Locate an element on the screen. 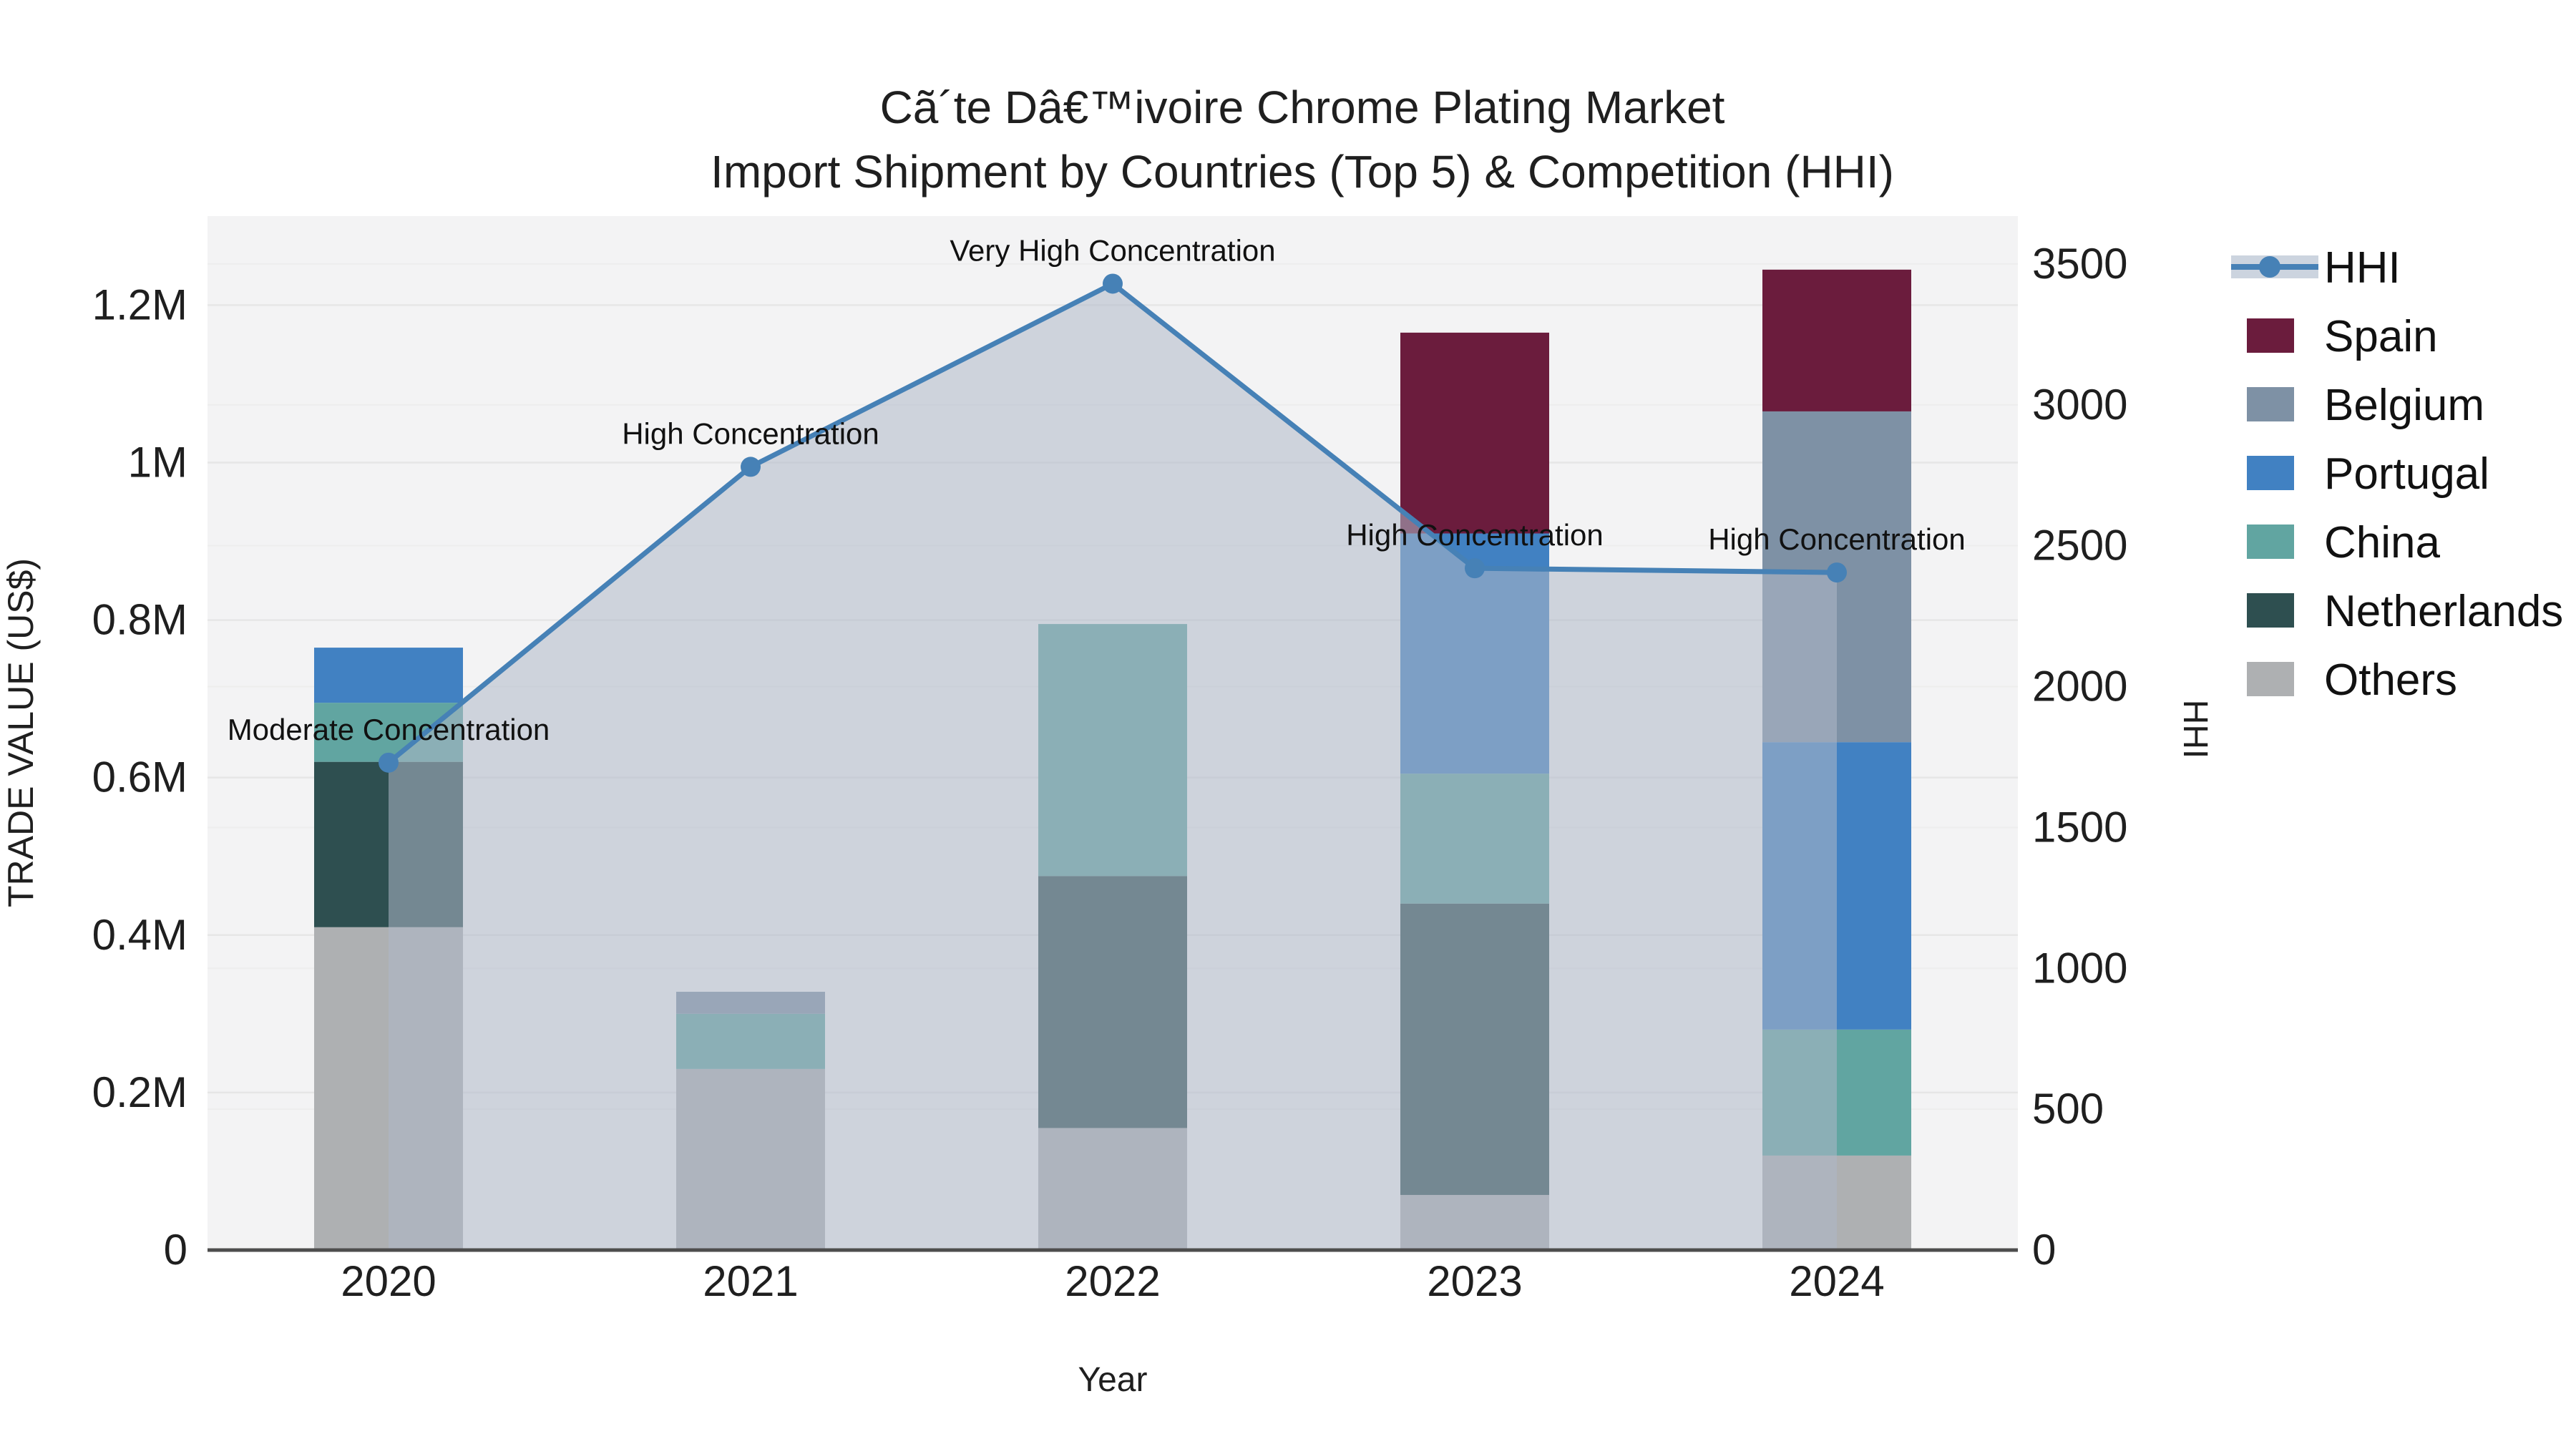  y-right-tick-2000: 2000 is located at coordinates (2079, 687).